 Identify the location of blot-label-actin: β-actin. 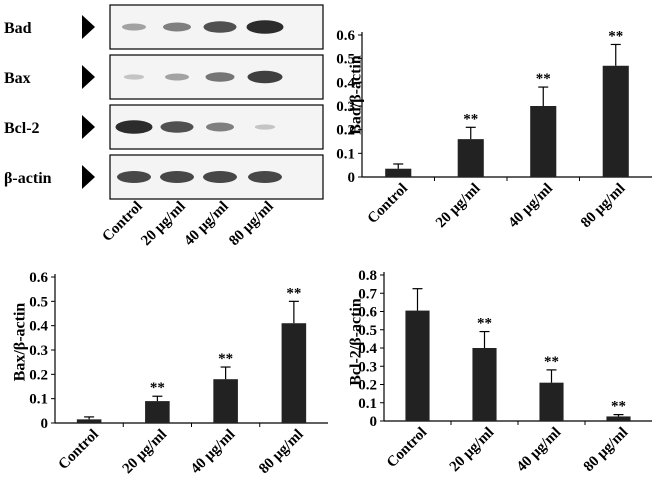
(28, 178).